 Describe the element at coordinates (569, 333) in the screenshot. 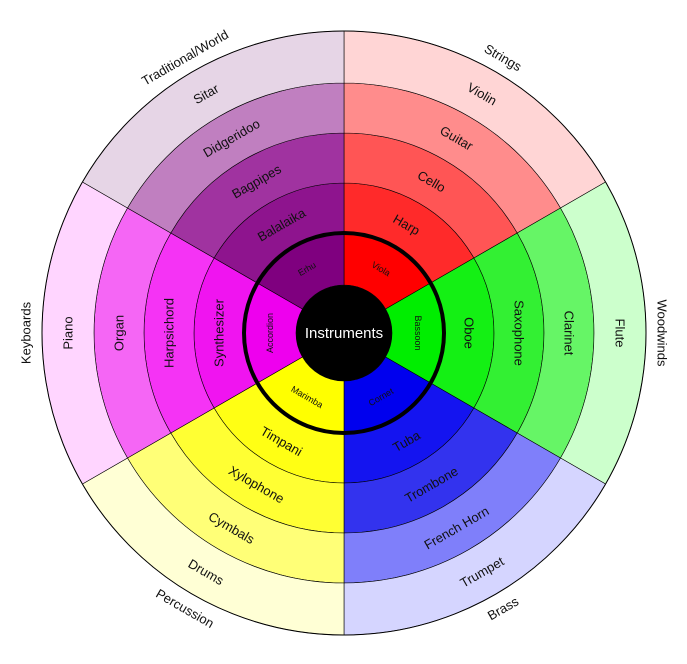

I see `item-label-clarinet: Clarinet` at that location.